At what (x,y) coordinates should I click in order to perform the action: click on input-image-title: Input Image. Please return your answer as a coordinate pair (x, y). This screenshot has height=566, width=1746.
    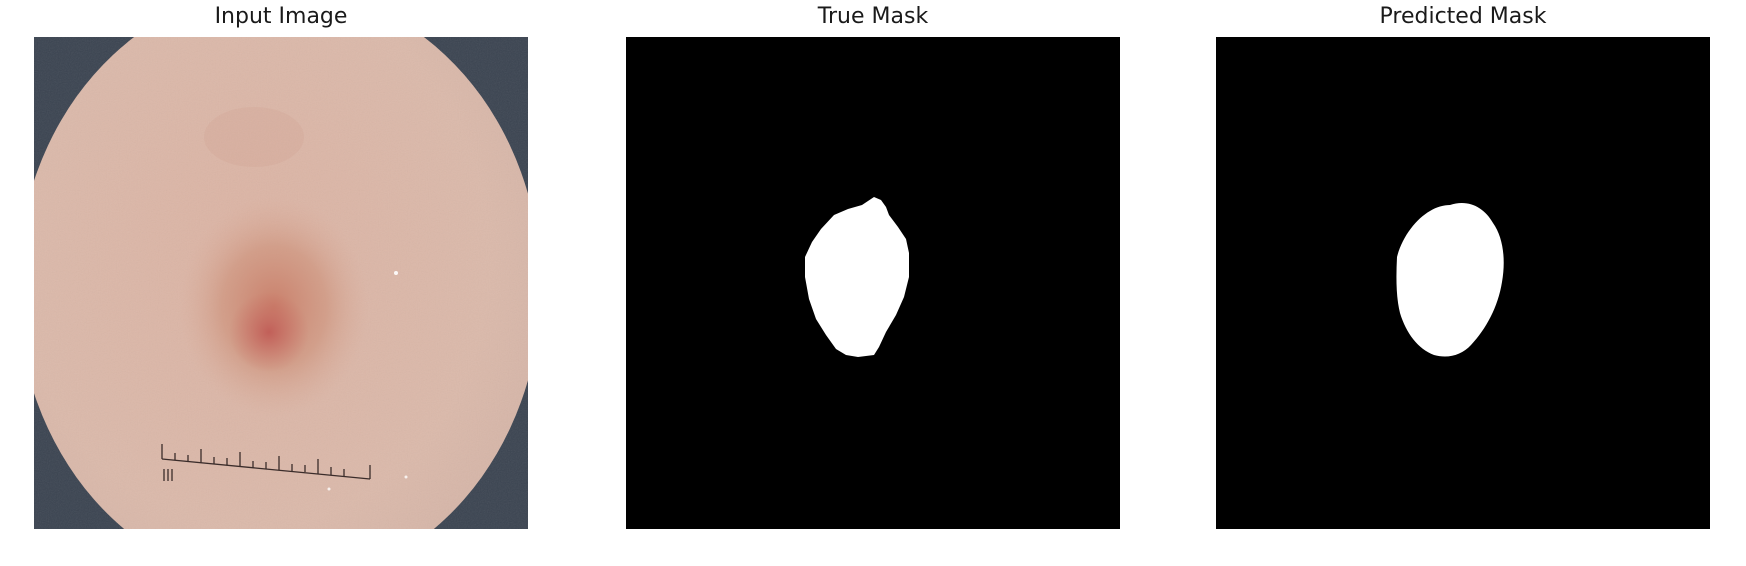
    Looking at the image, I should click on (281, 16).